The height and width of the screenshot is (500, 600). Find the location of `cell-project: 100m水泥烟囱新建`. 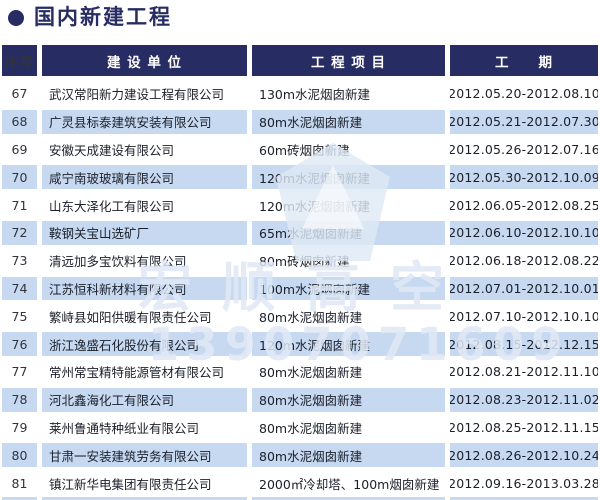

cell-project: 100m水泥烟囱新建 is located at coordinates (348, 288).